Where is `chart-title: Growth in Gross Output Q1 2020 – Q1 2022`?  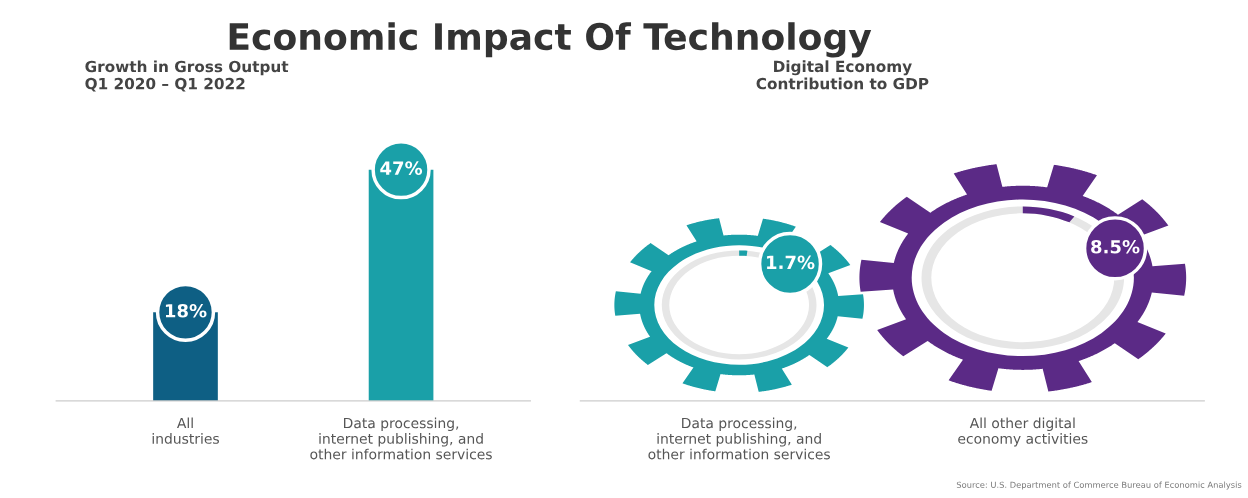 chart-title: Growth in Gross Output Q1 2020 – Q1 2022 is located at coordinates (187, 76).